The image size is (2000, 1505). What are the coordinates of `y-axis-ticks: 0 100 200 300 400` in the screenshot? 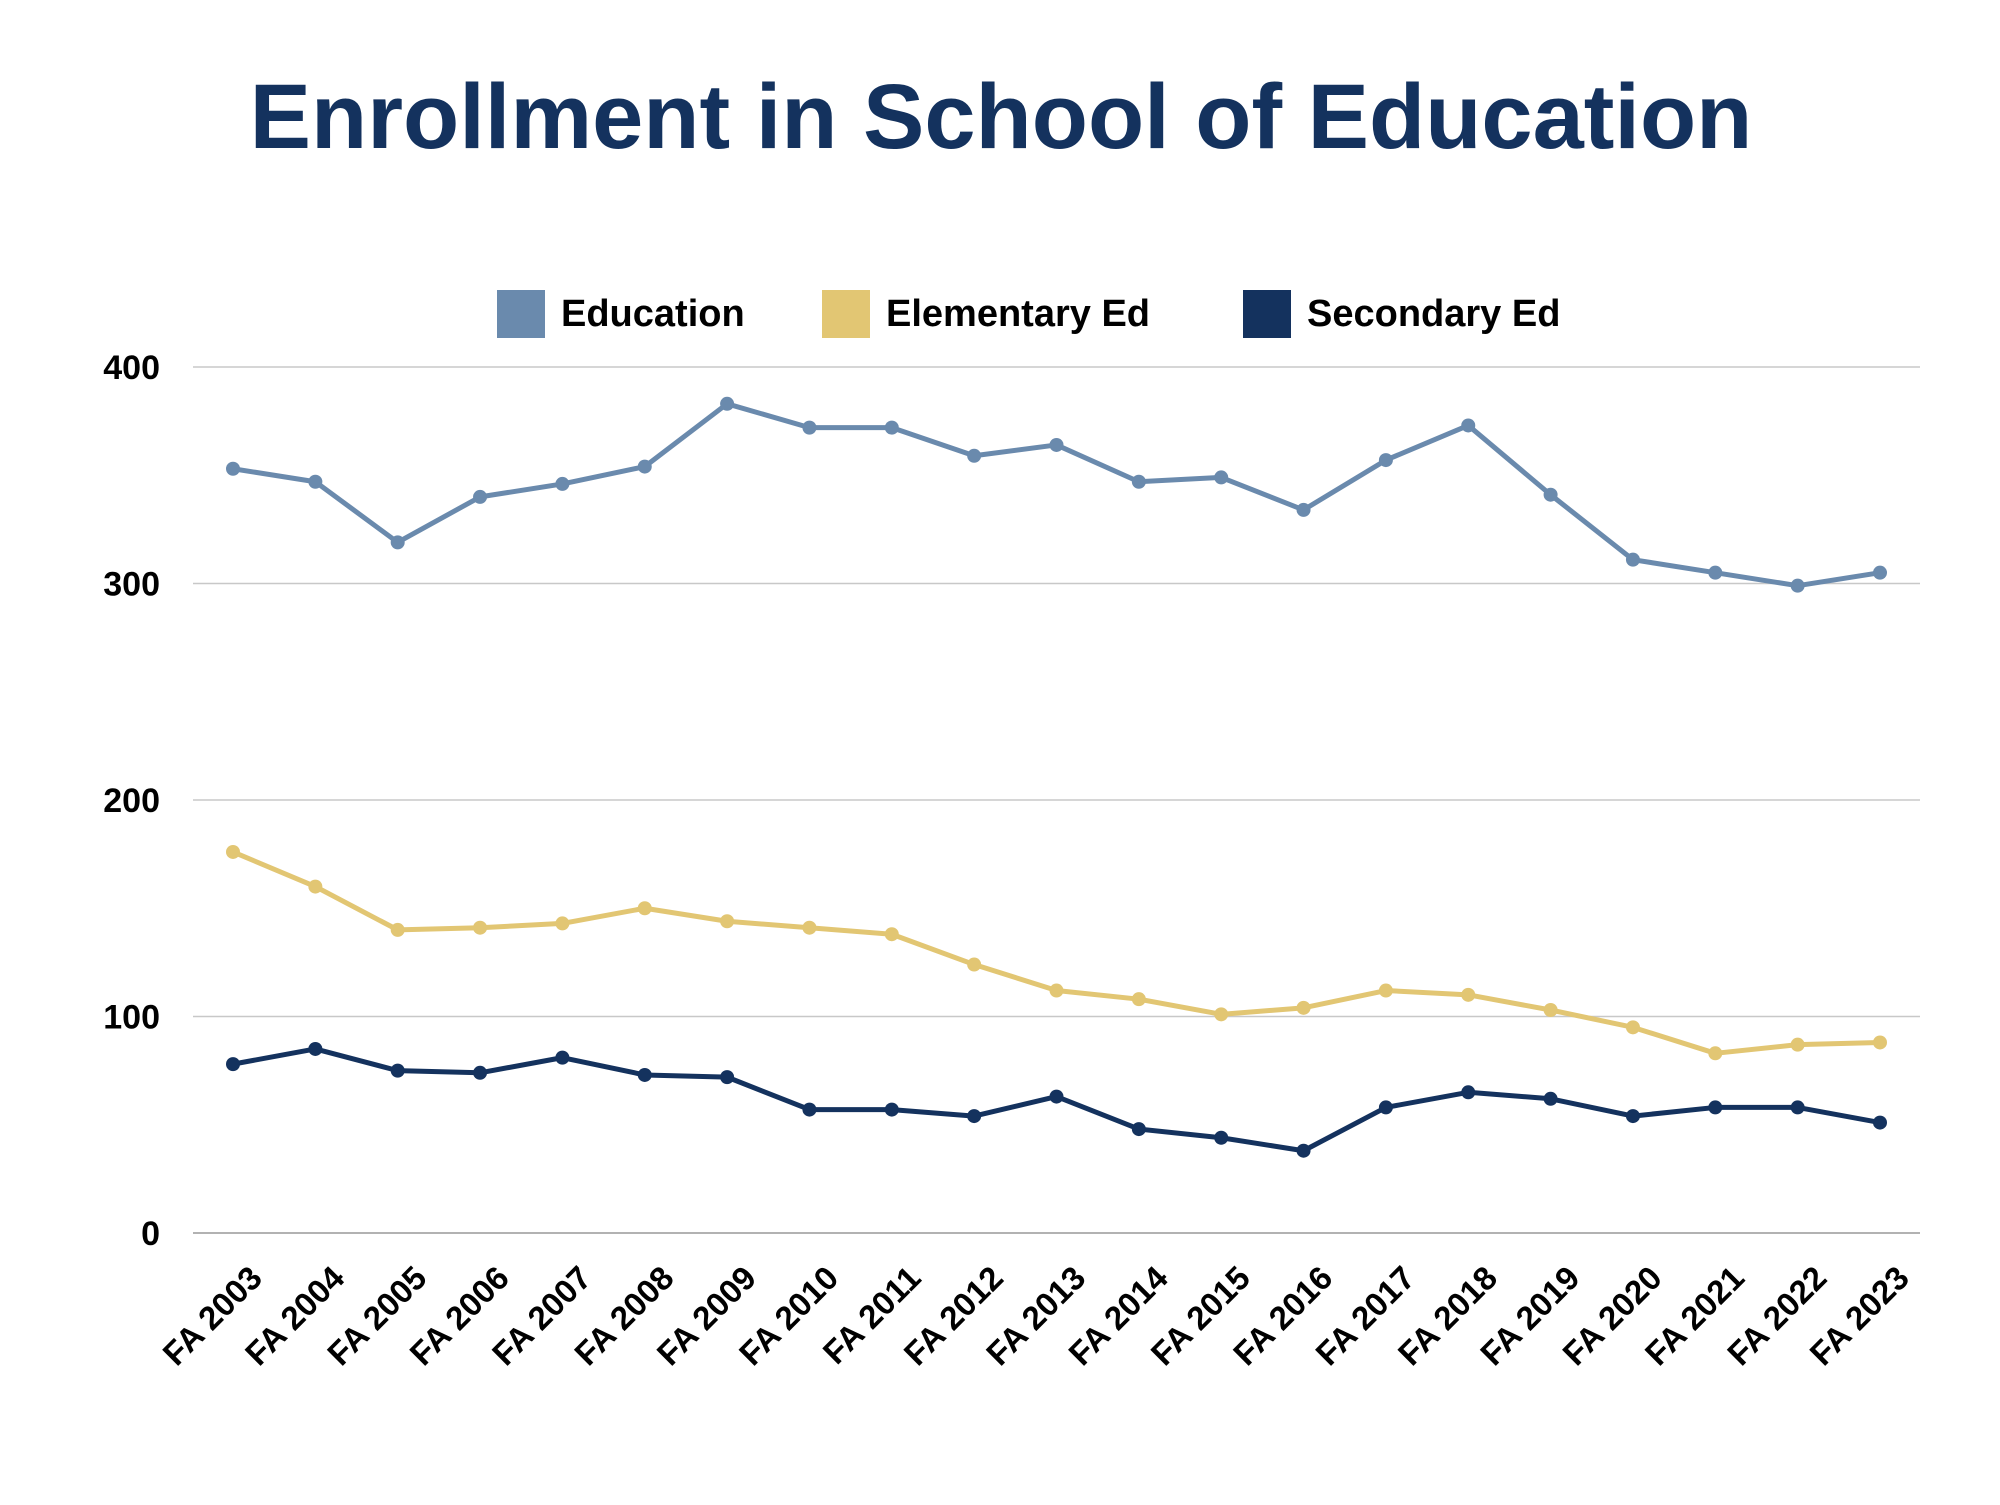 It's located at (131, 801).